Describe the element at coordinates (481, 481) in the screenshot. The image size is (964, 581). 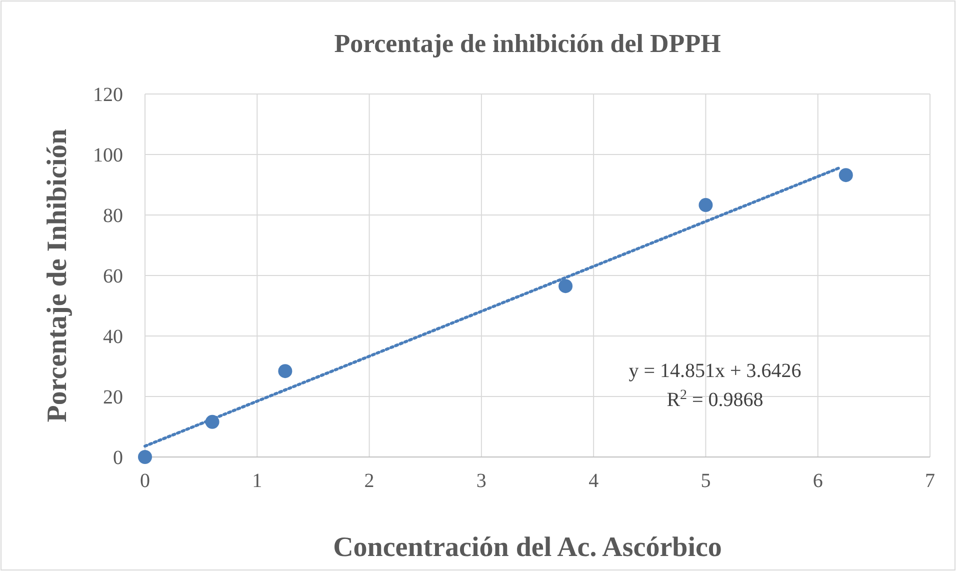
I see `x-tick-label: 3` at that location.